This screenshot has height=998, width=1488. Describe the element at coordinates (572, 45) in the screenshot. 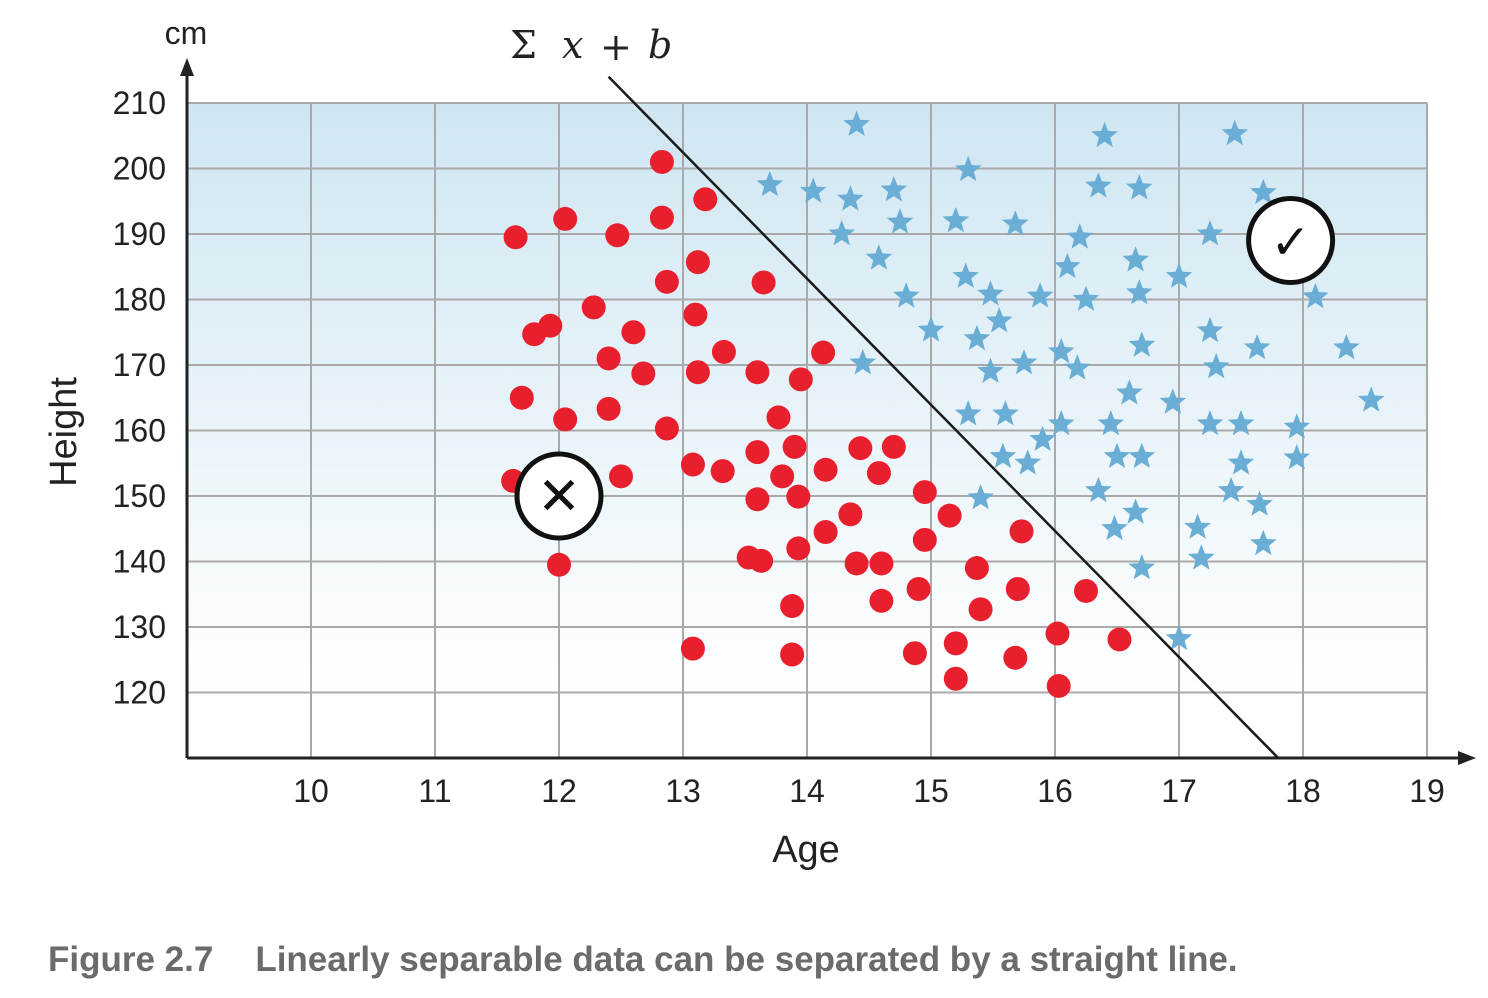

I see `equation-x: x` at that location.